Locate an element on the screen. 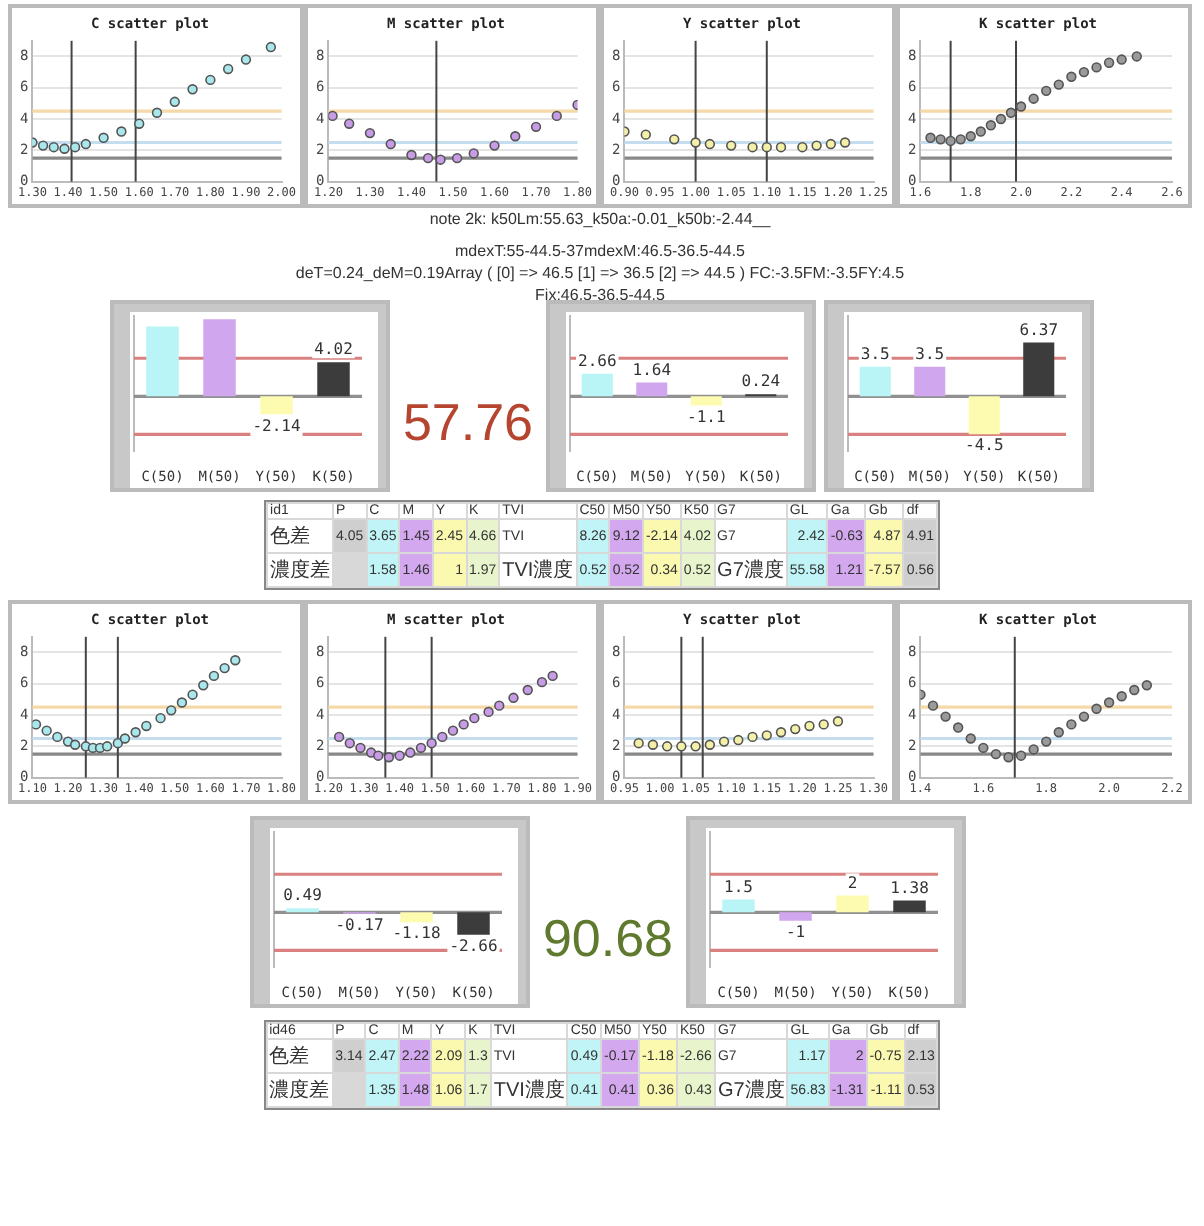 The height and width of the screenshot is (1226, 1204). data-label: 2 is located at coordinates (852, 882).